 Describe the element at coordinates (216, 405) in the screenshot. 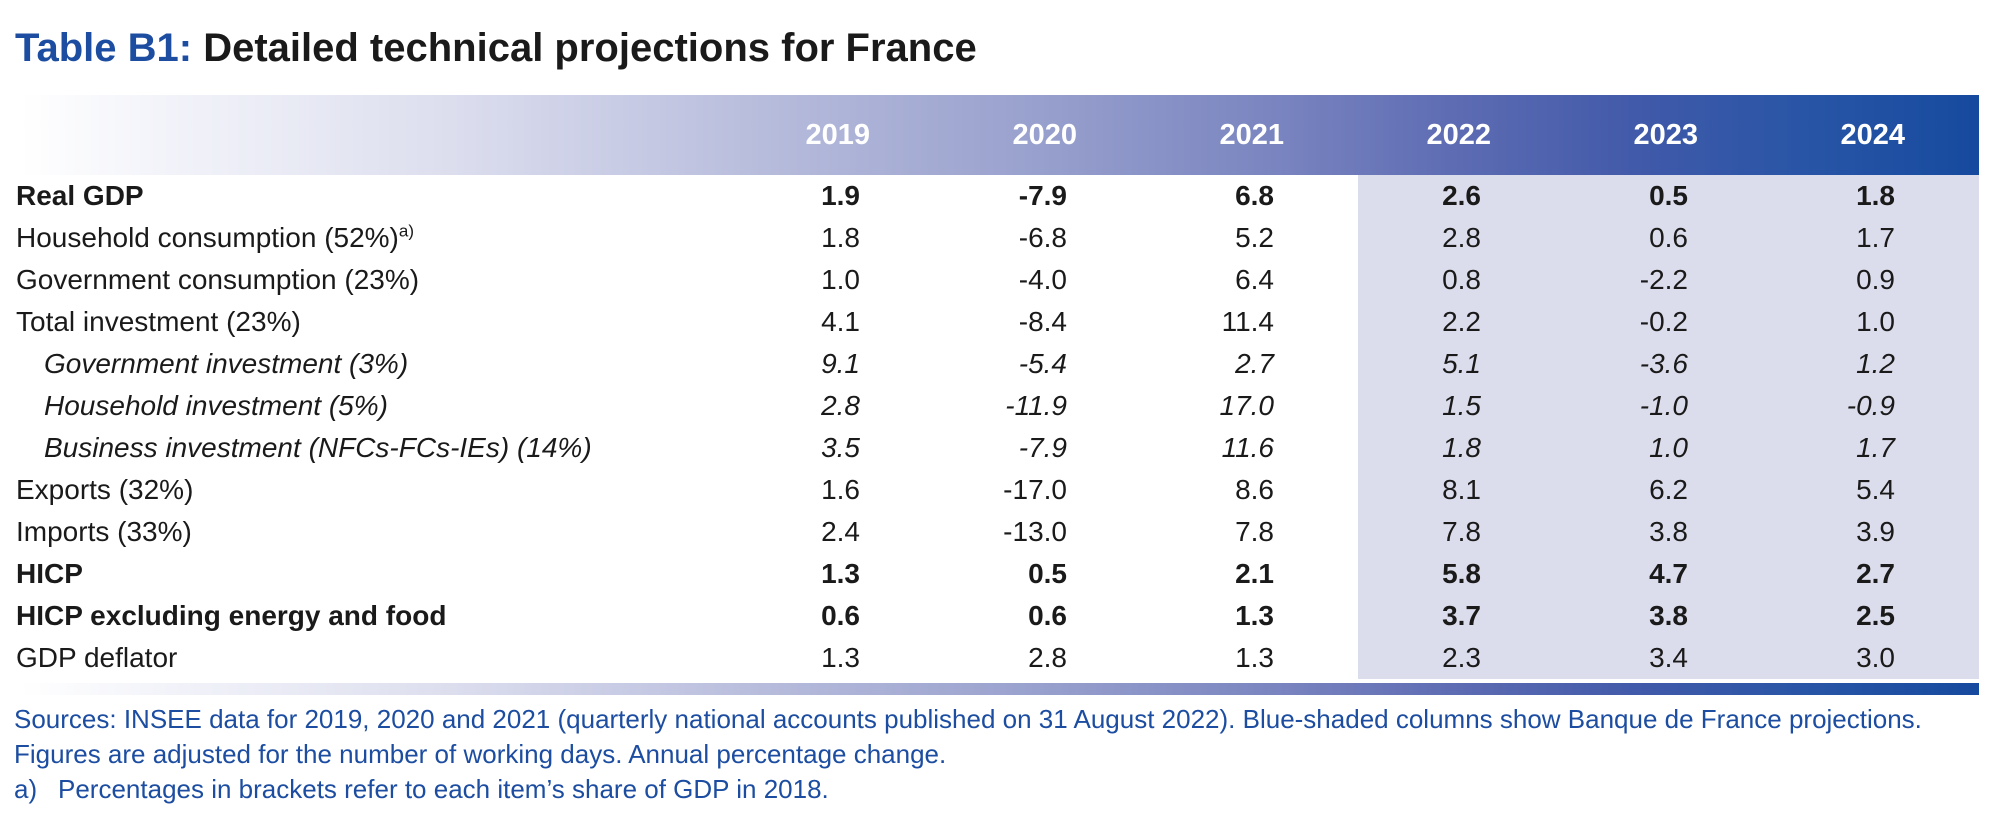

I see `row-label: Household investment (5%)` at that location.